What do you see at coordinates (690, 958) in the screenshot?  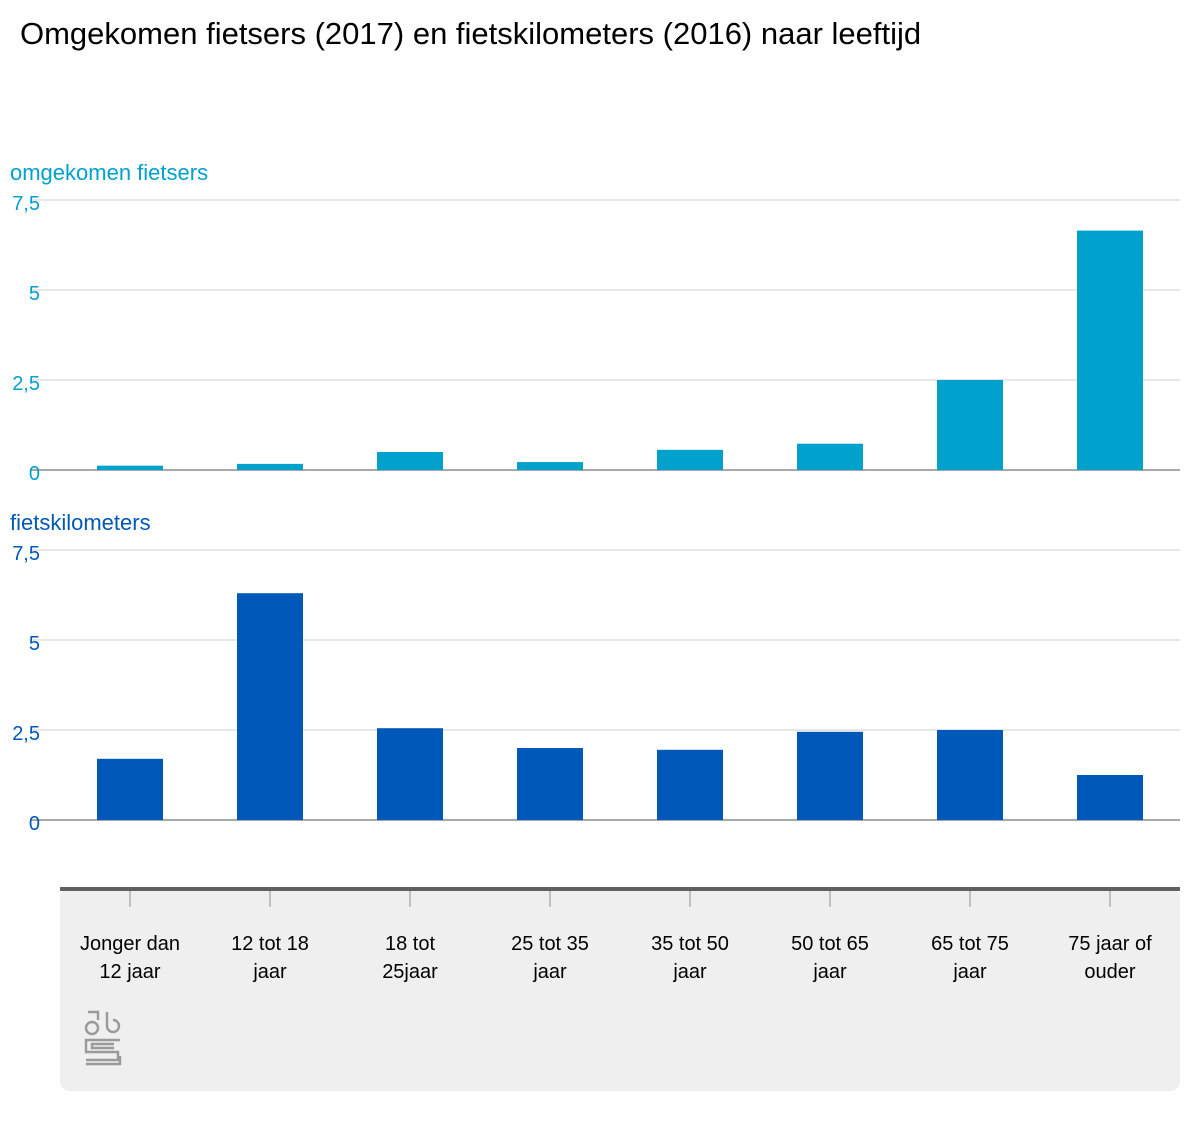 I see `x-tick-label: 35 tot 50 jaar` at bounding box center [690, 958].